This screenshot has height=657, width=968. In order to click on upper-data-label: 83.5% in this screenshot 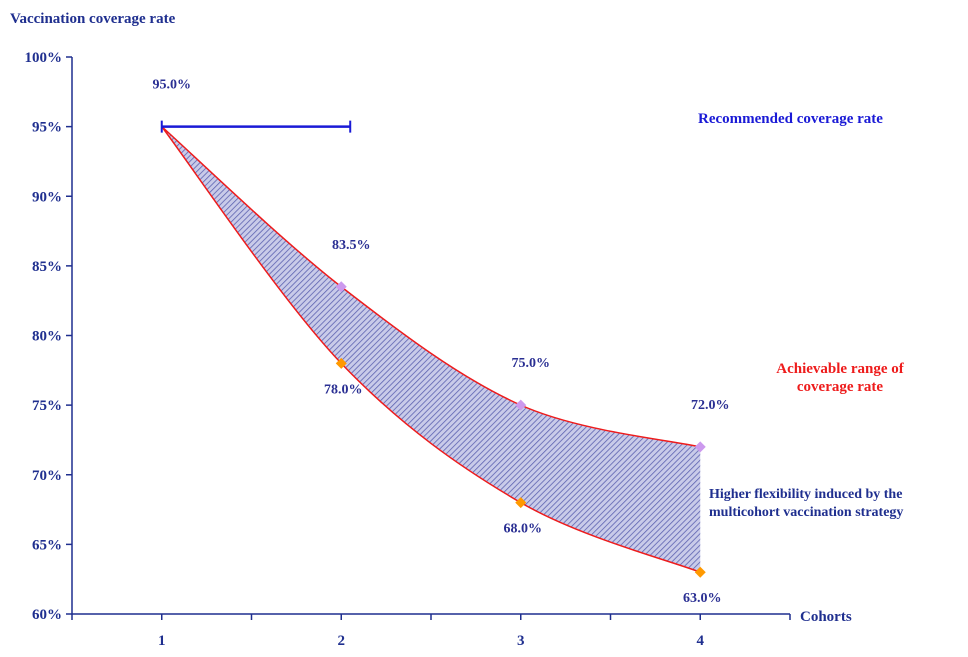, I will do `click(351, 245)`.